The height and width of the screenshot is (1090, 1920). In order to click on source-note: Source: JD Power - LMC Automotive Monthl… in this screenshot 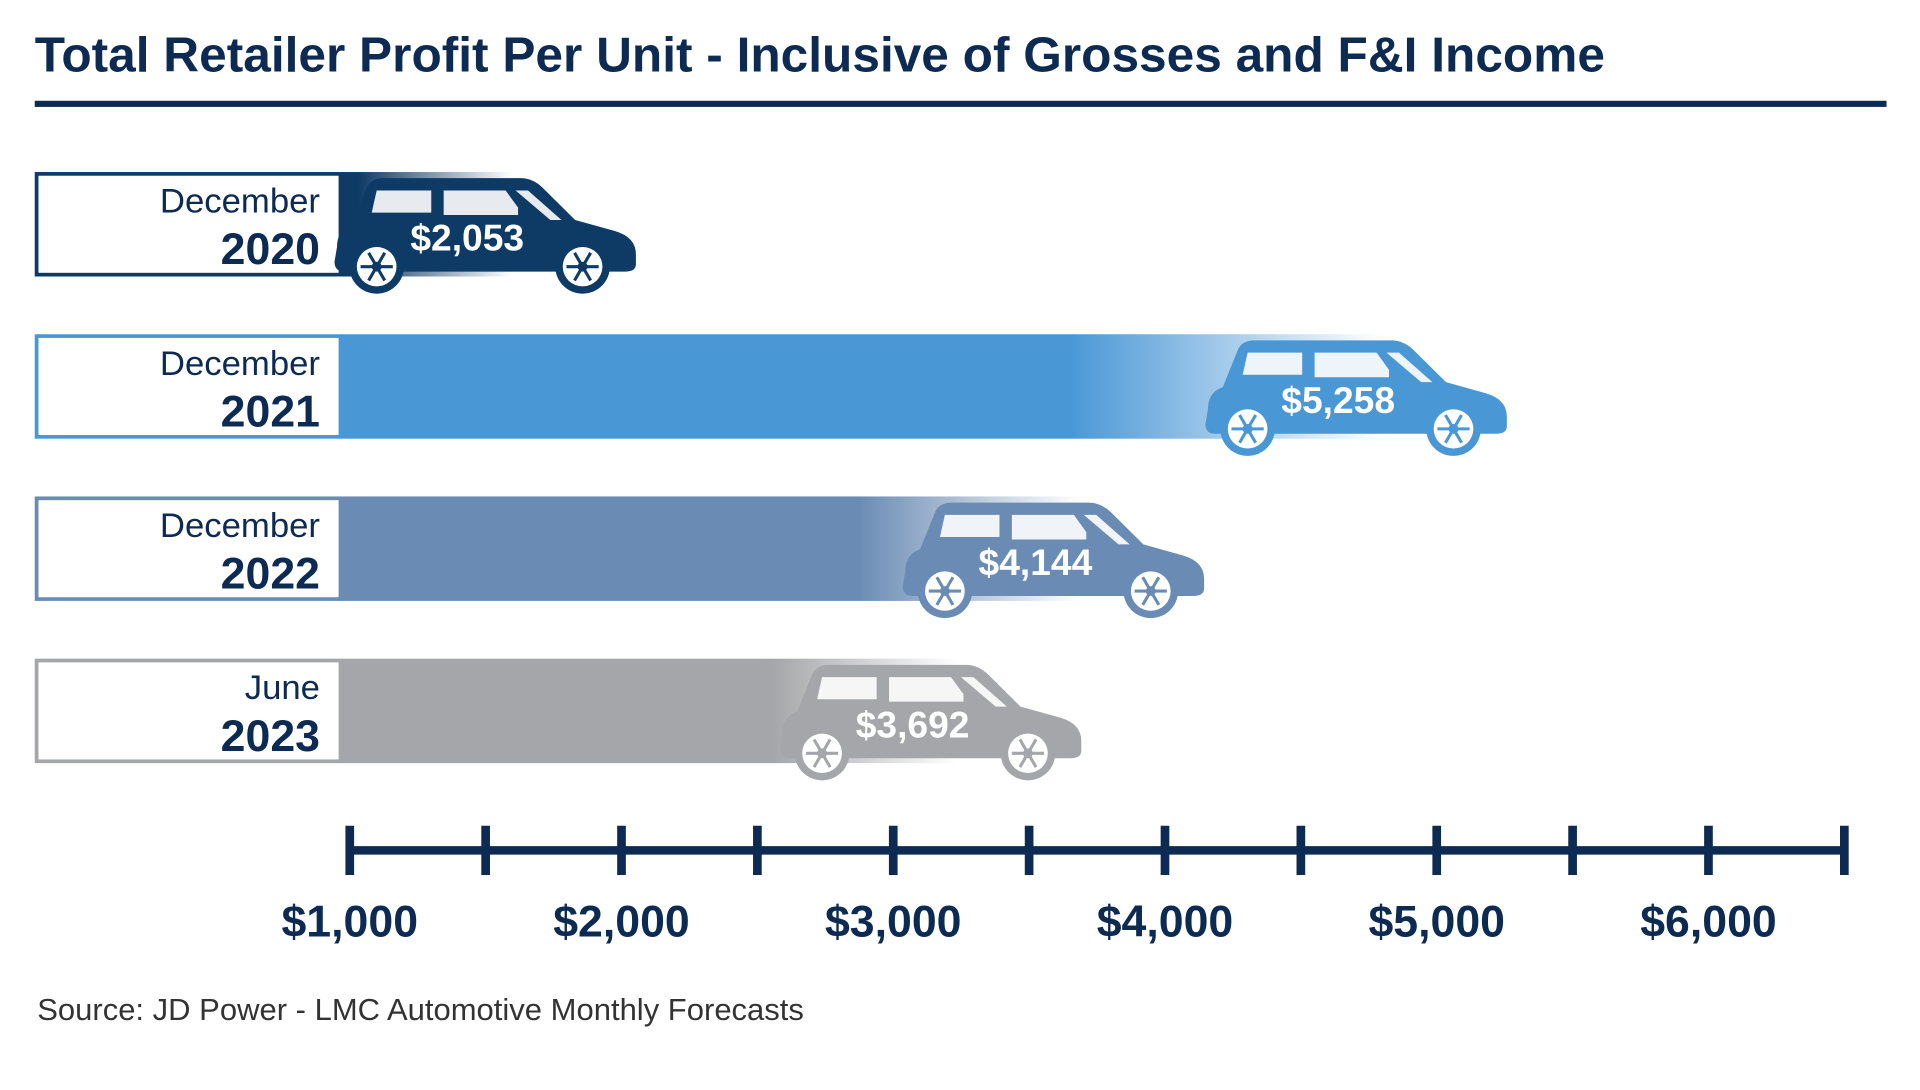, I will do `click(420, 1009)`.